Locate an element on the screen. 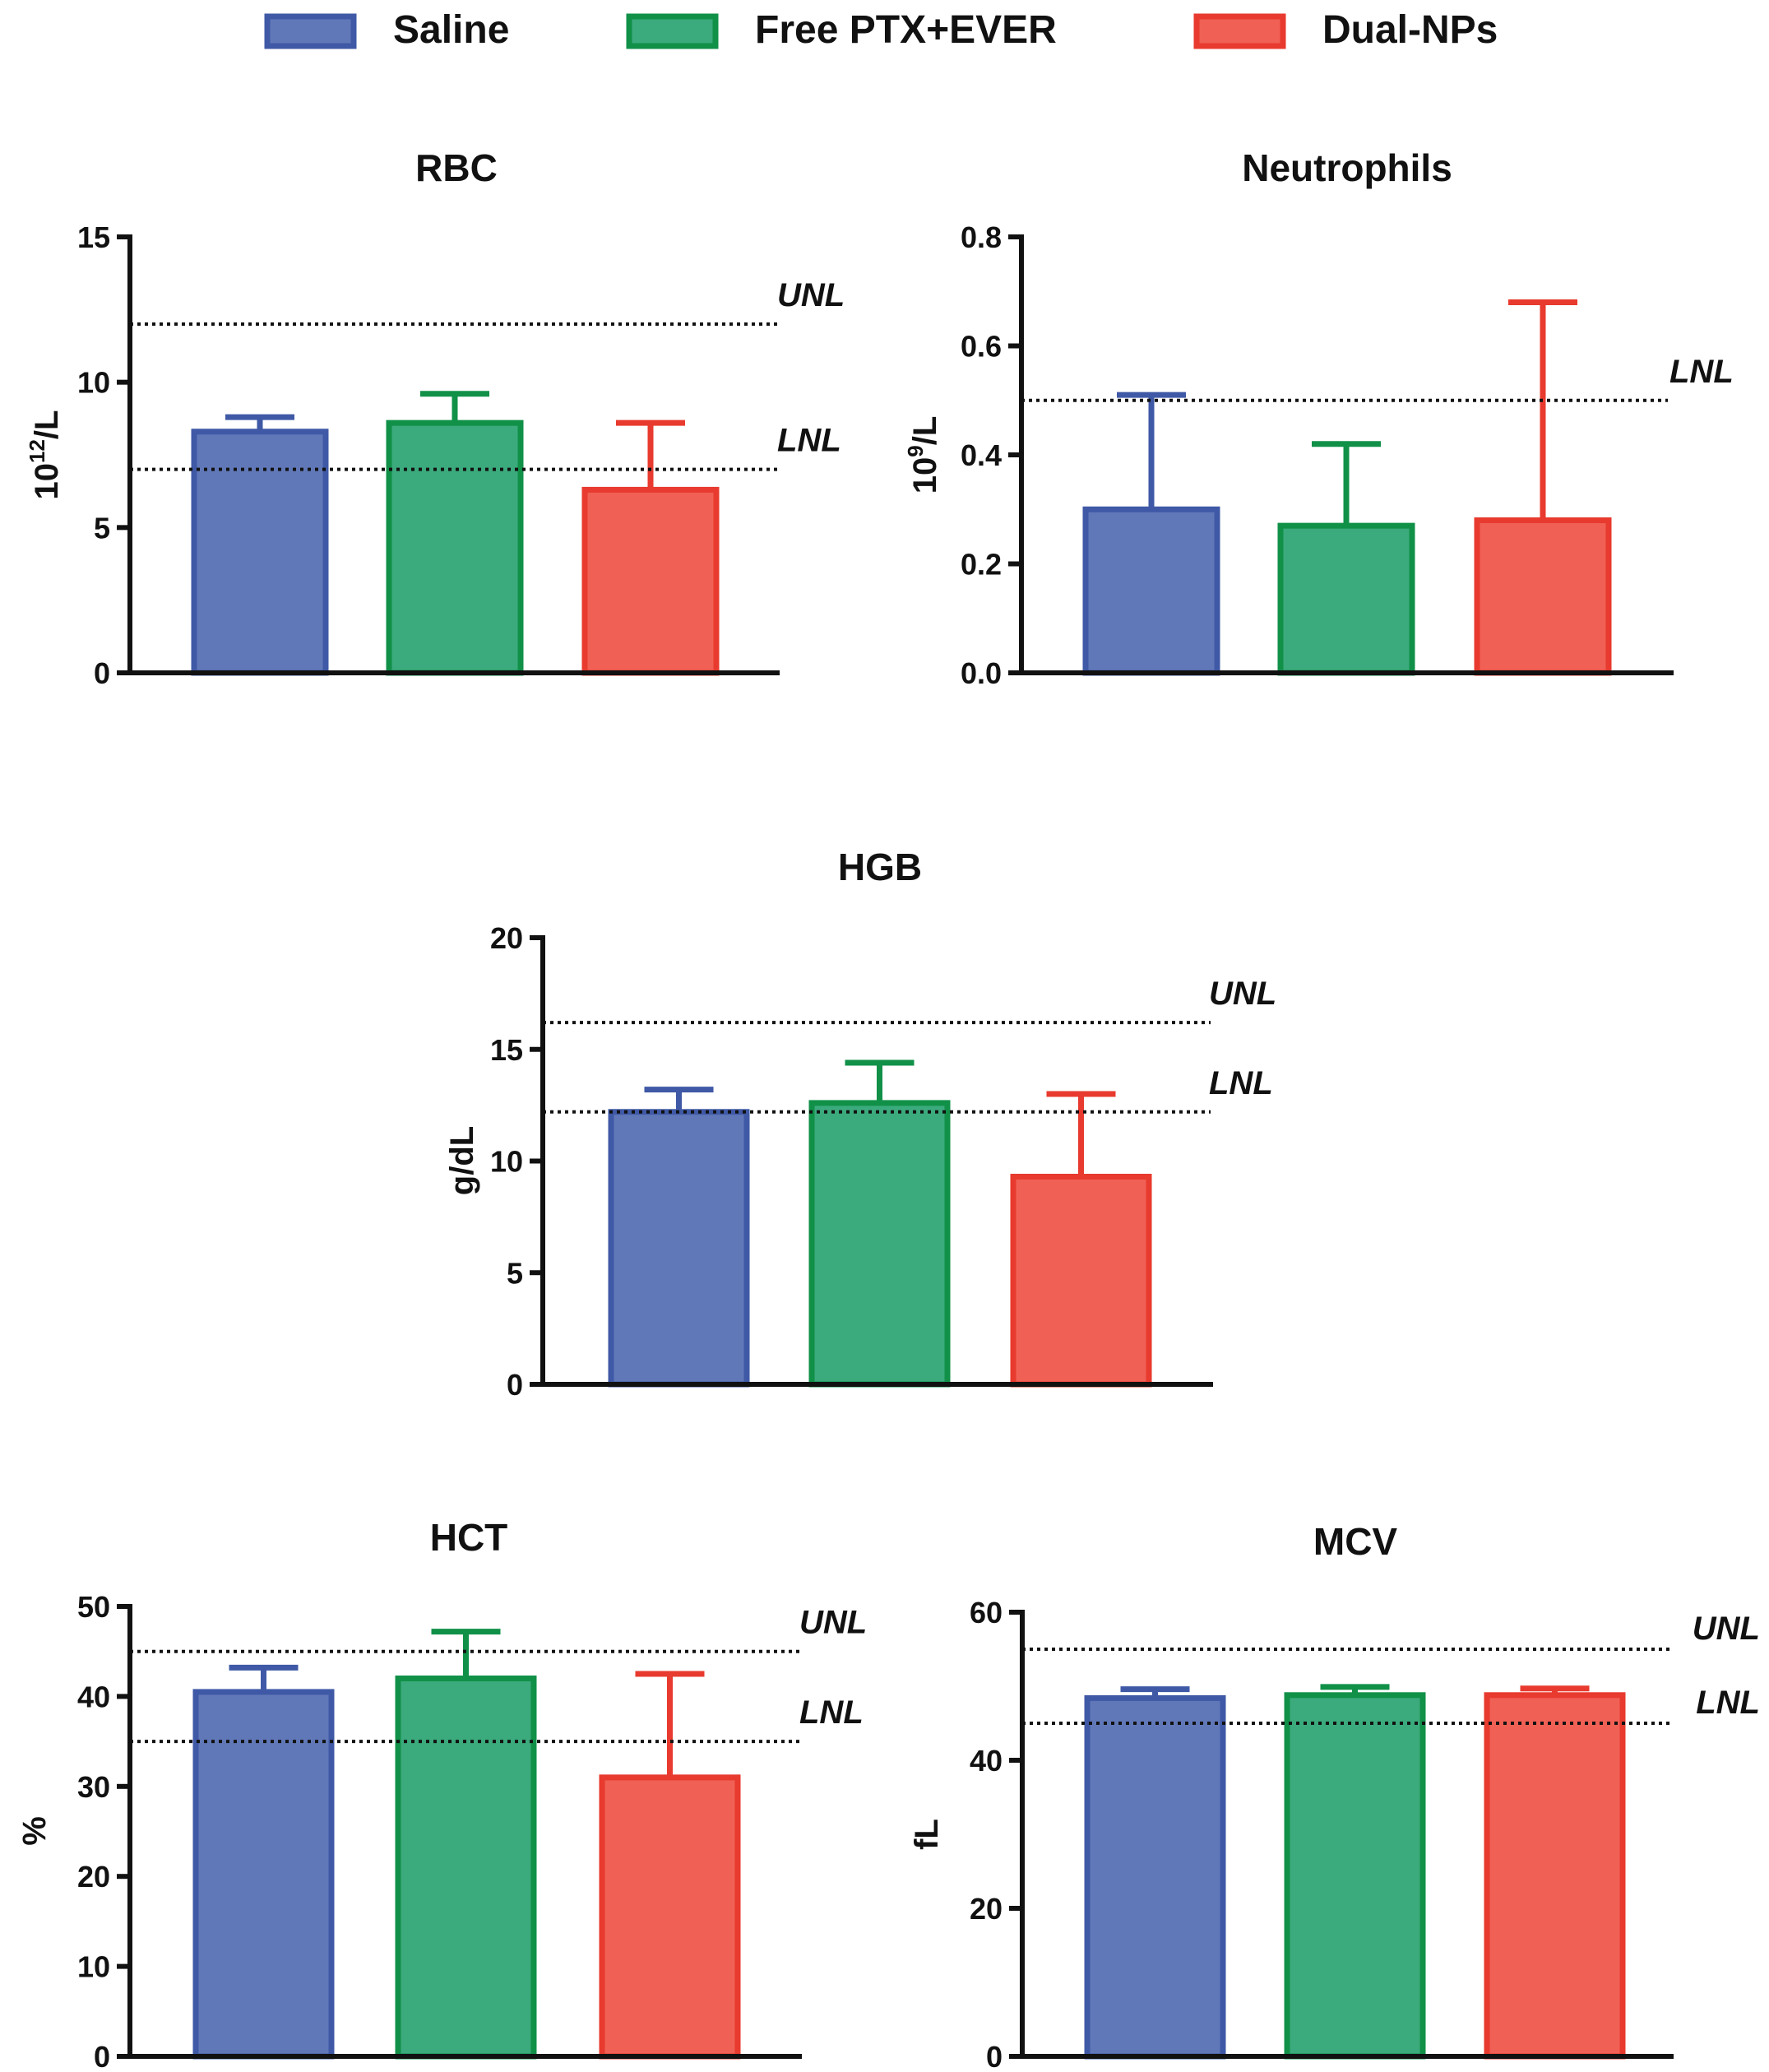 The width and height of the screenshot is (1769, 2072). y-axis-label: 109/L is located at coordinates (923, 455).